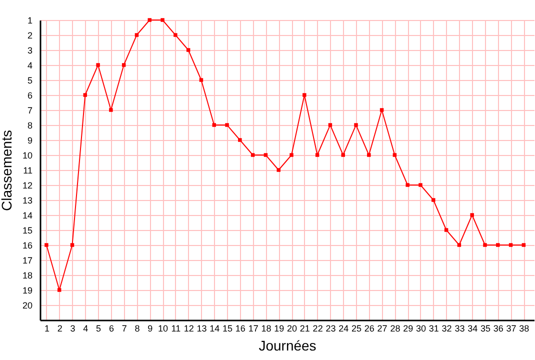 The image size is (535, 360). Describe the element at coordinates (473, 329) in the screenshot. I see `x-tick-label: 34` at that location.